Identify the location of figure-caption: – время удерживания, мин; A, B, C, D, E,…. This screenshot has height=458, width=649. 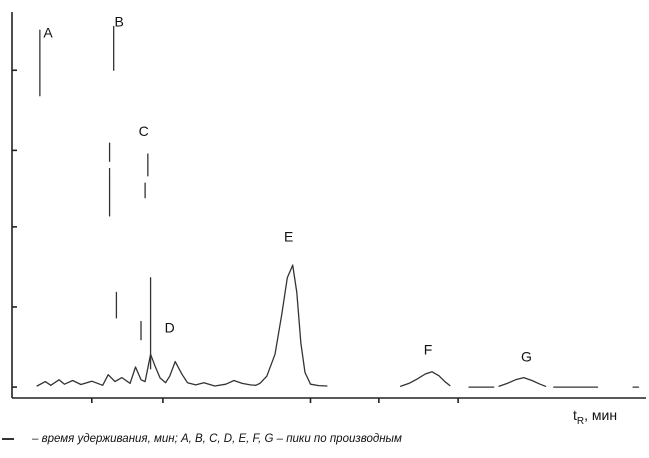
(324, 444).